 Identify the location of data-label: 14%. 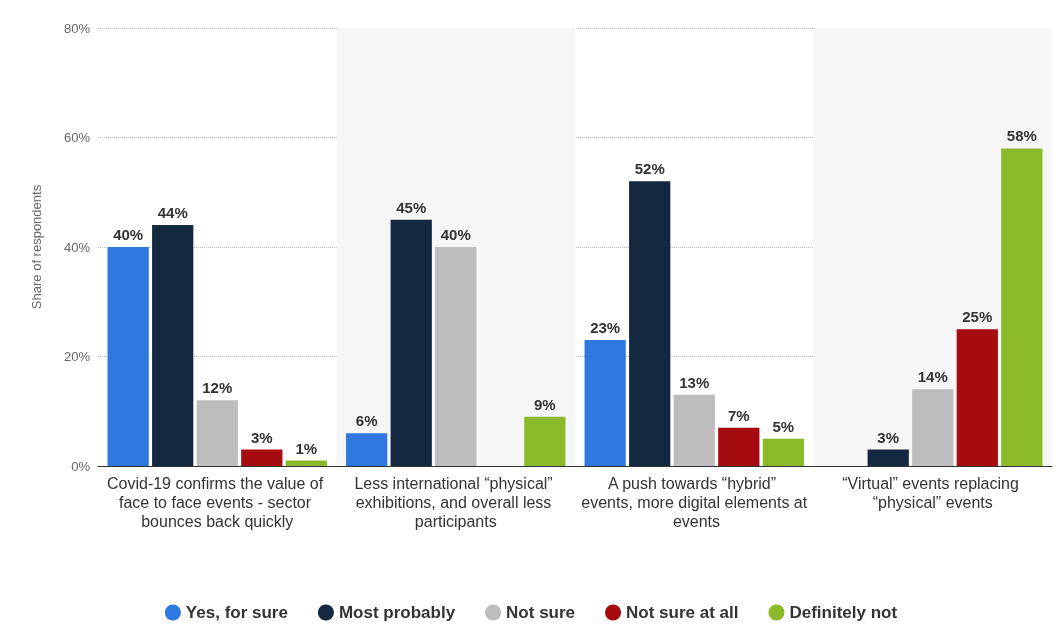
(932, 377).